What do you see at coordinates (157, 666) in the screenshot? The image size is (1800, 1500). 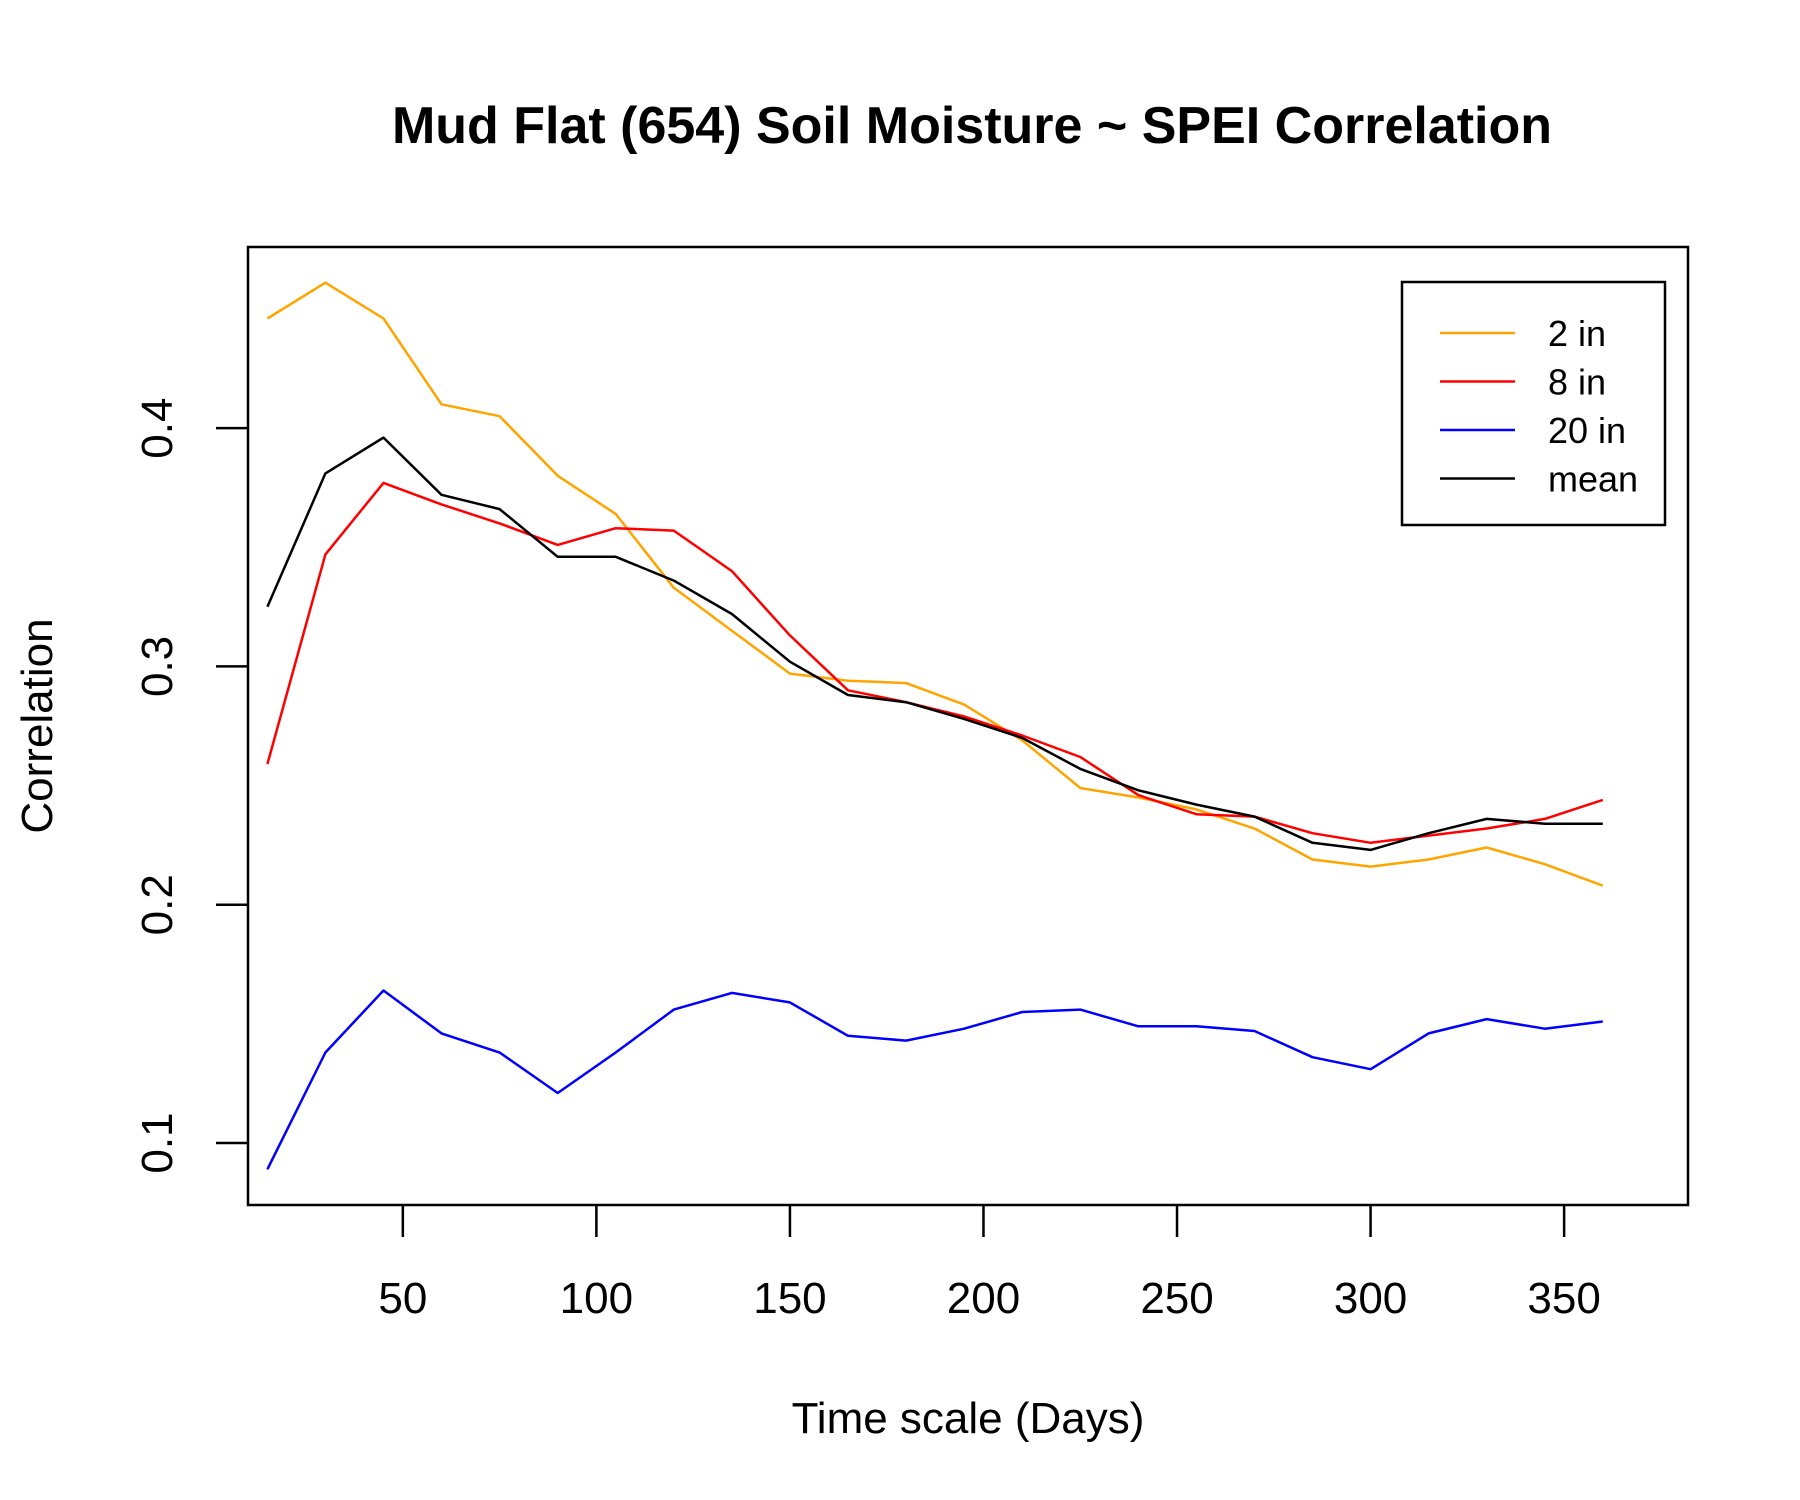 I see `y-tick-label: 0.3` at bounding box center [157, 666].